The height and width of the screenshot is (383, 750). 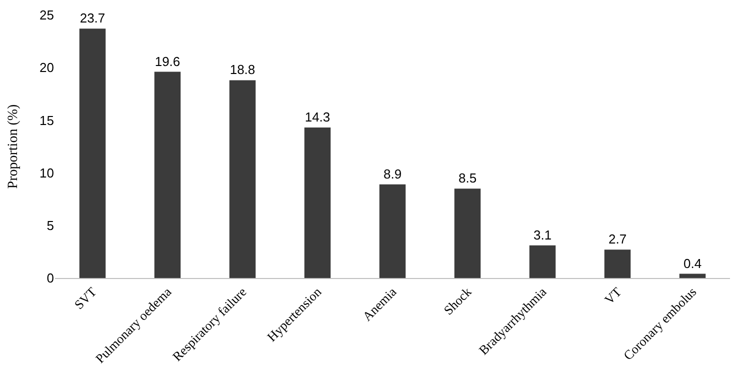 I want to click on y-tick-label: 15, so click(x=47, y=120).